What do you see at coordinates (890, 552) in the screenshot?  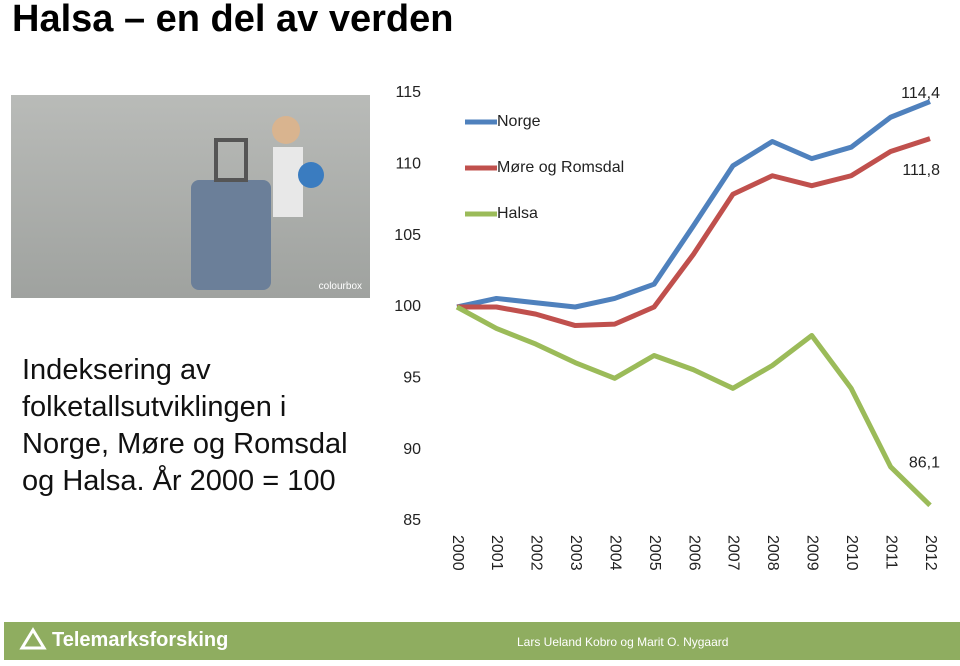 I see `x-tick-label: 2011` at bounding box center [890, 552].